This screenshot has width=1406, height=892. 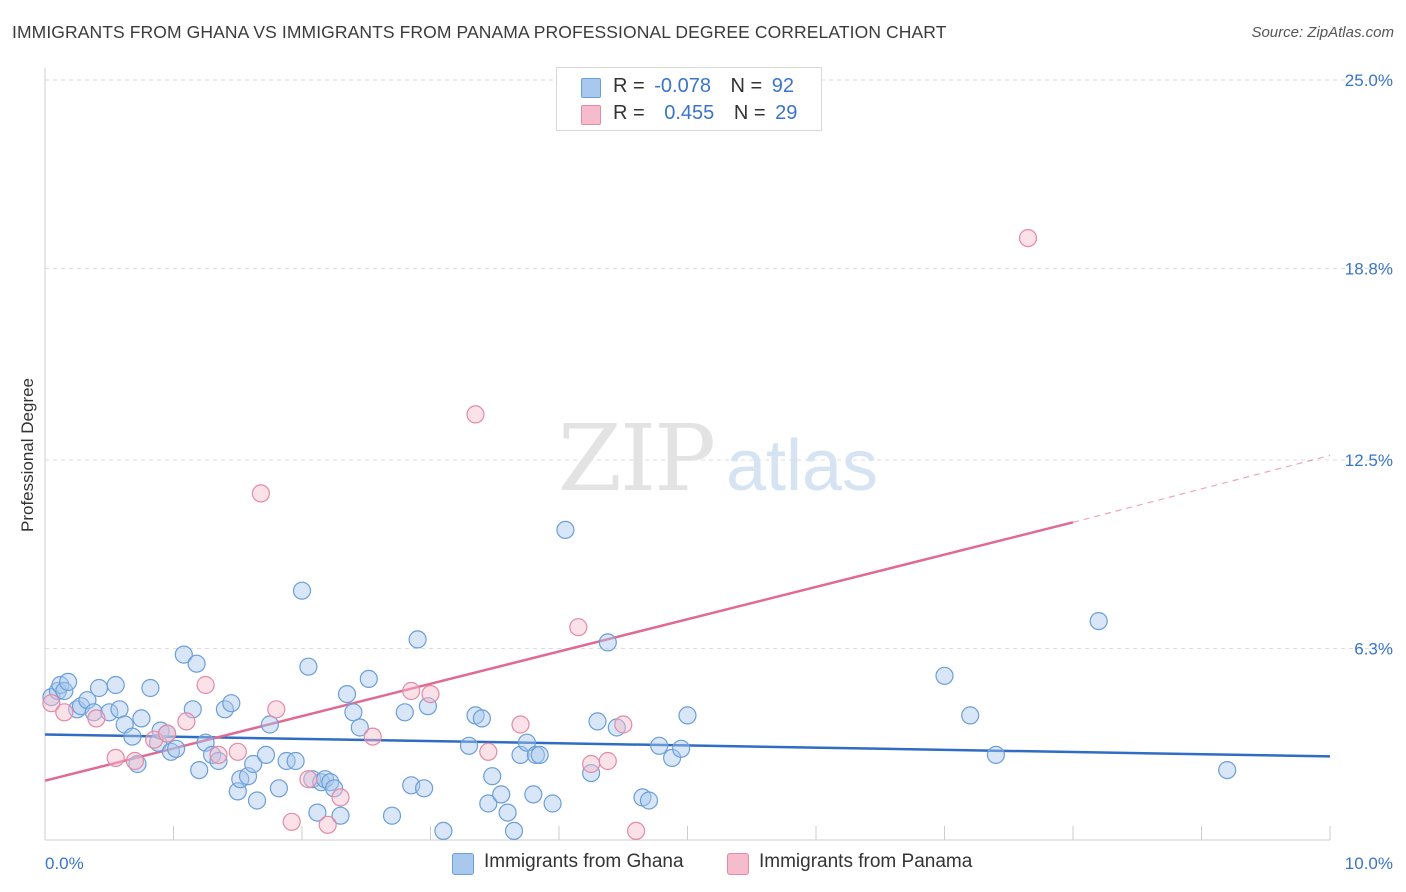 I want to click on legend-n-value: 29, so click(x=786, y=113).